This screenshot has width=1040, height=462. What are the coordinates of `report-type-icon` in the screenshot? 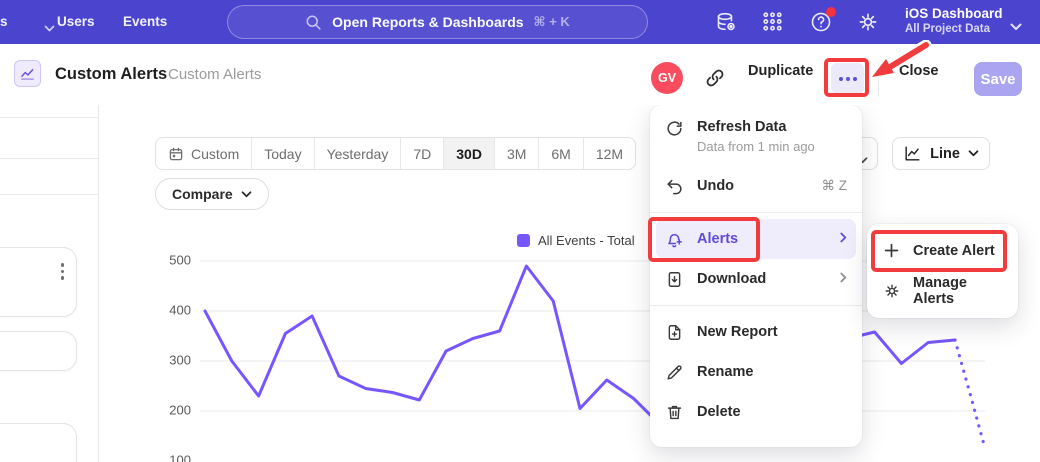 It's located at (27, 73).